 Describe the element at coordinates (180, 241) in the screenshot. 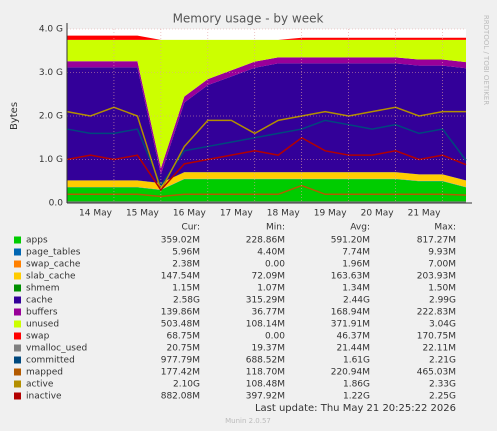

I see `stat-value: 359.02M` at that location.